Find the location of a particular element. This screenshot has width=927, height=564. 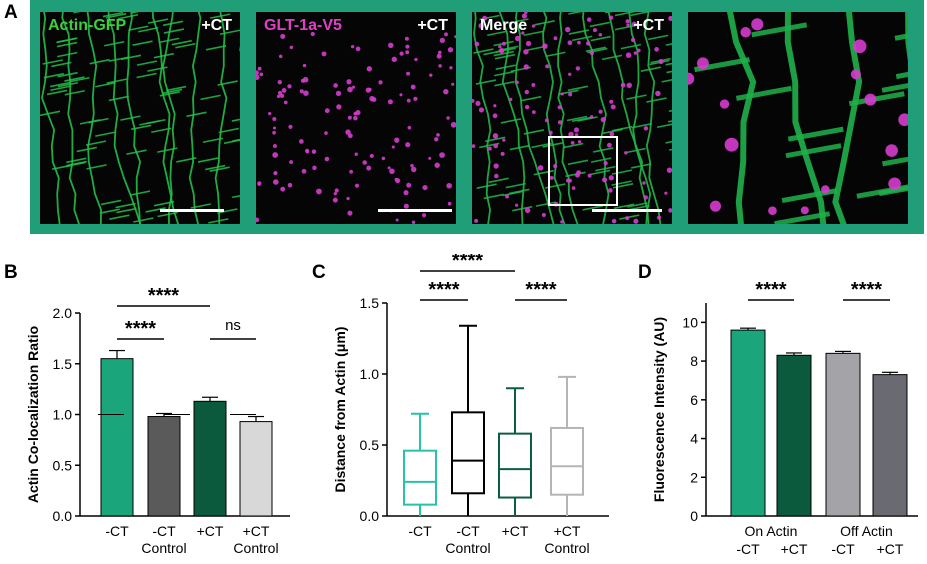

y-axis-label: Fluorescence Intensity (AU) is located at coordinates (659, 409).